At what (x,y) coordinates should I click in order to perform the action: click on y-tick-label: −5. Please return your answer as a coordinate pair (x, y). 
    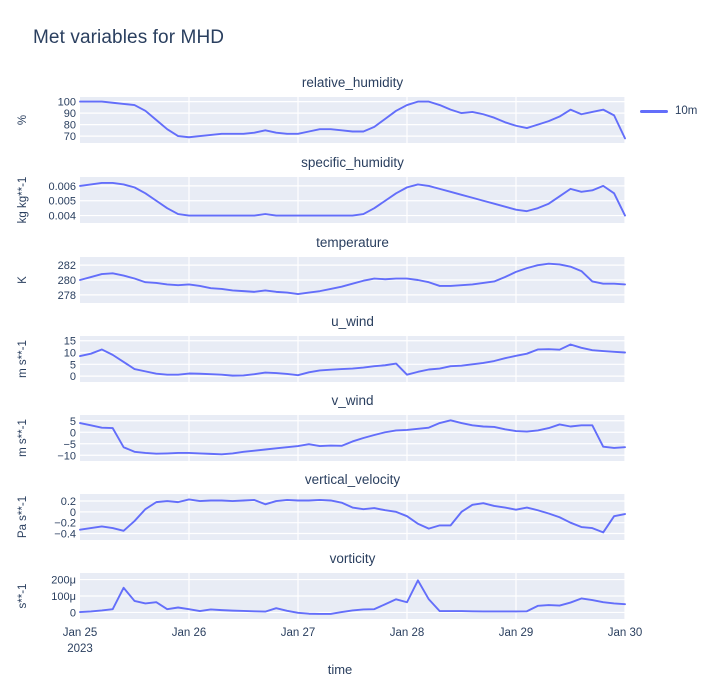
    Looking at the image, I should click on (69, 445).